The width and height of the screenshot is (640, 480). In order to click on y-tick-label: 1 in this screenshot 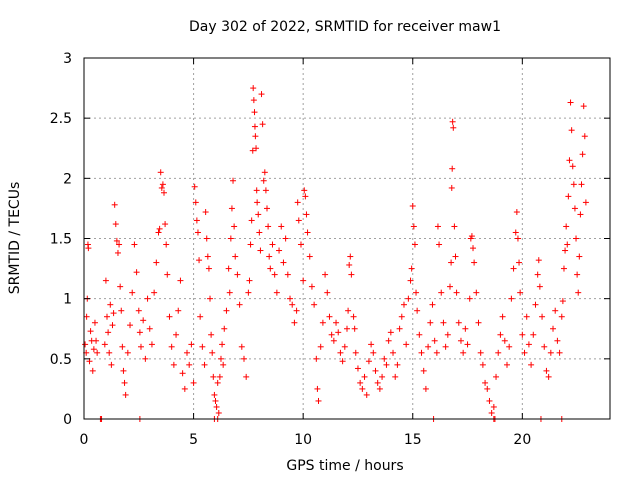, I will do `click(67, 300)`.